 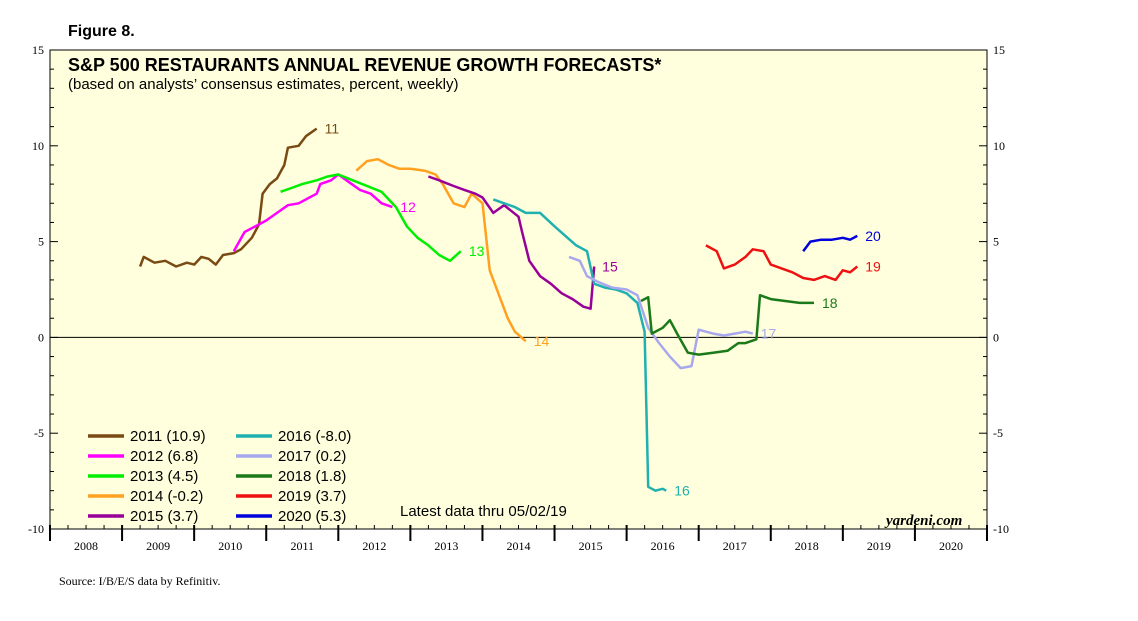 What do you see at coordinates (1001, 529) in the screenshot?
I see `y-tick-label-right: -10` at bounding box center [1001, 529].